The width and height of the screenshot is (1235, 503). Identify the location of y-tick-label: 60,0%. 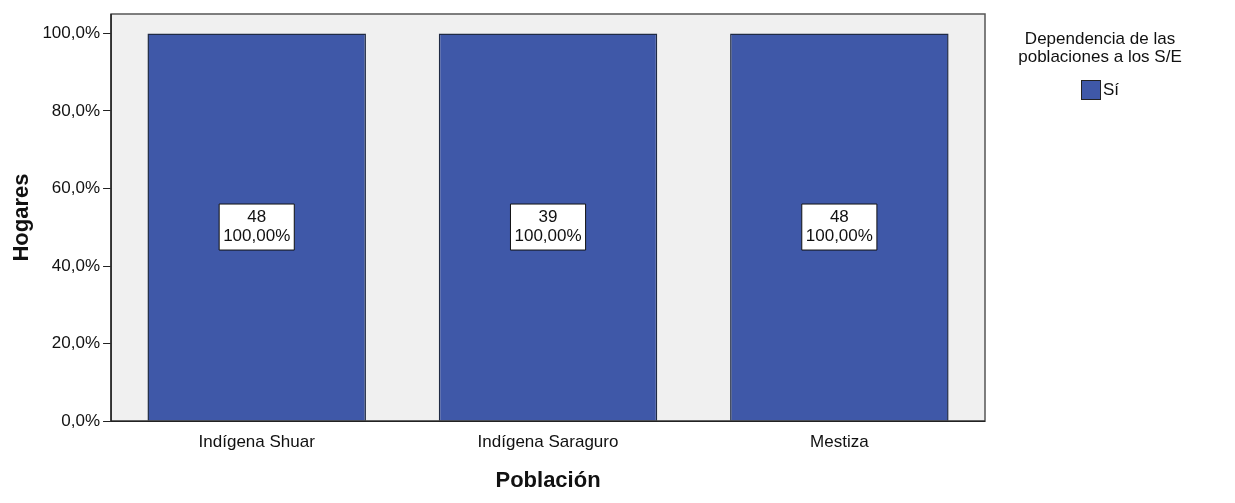
(76, 188).